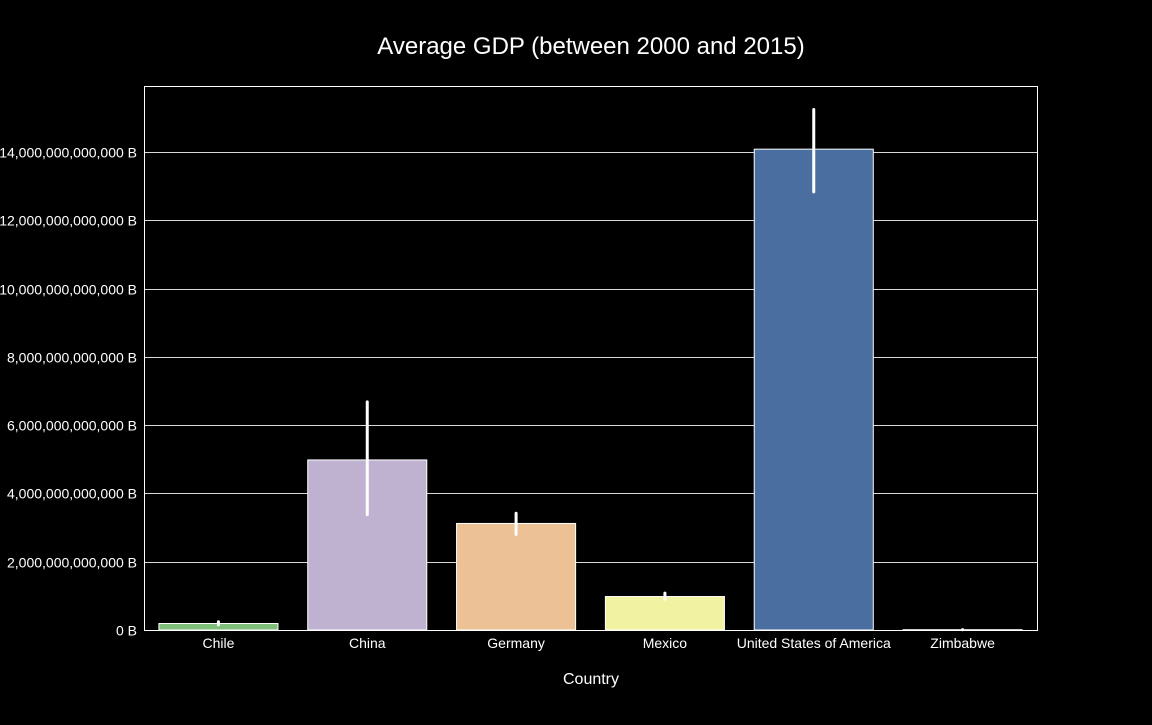 Image resolution: width=1152 pixels, height=725 pixels. I want to click on bar-united-states-of-america, so click(813, 389).